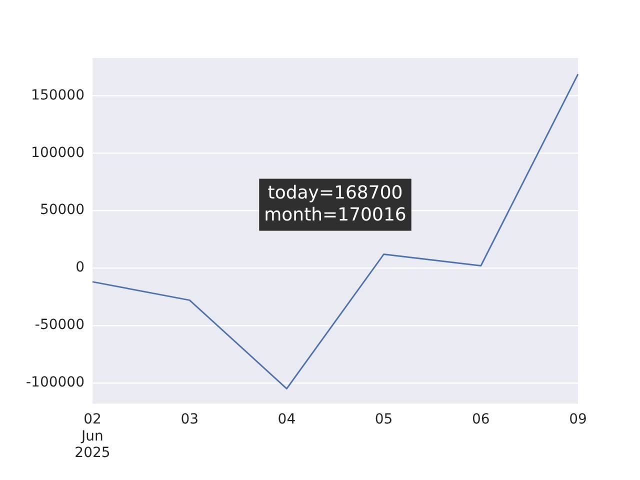  What do you see at coordinates (80, 268) in the screenshot?
I see `y-tick-label: 0` at bounding box center [80, 268].